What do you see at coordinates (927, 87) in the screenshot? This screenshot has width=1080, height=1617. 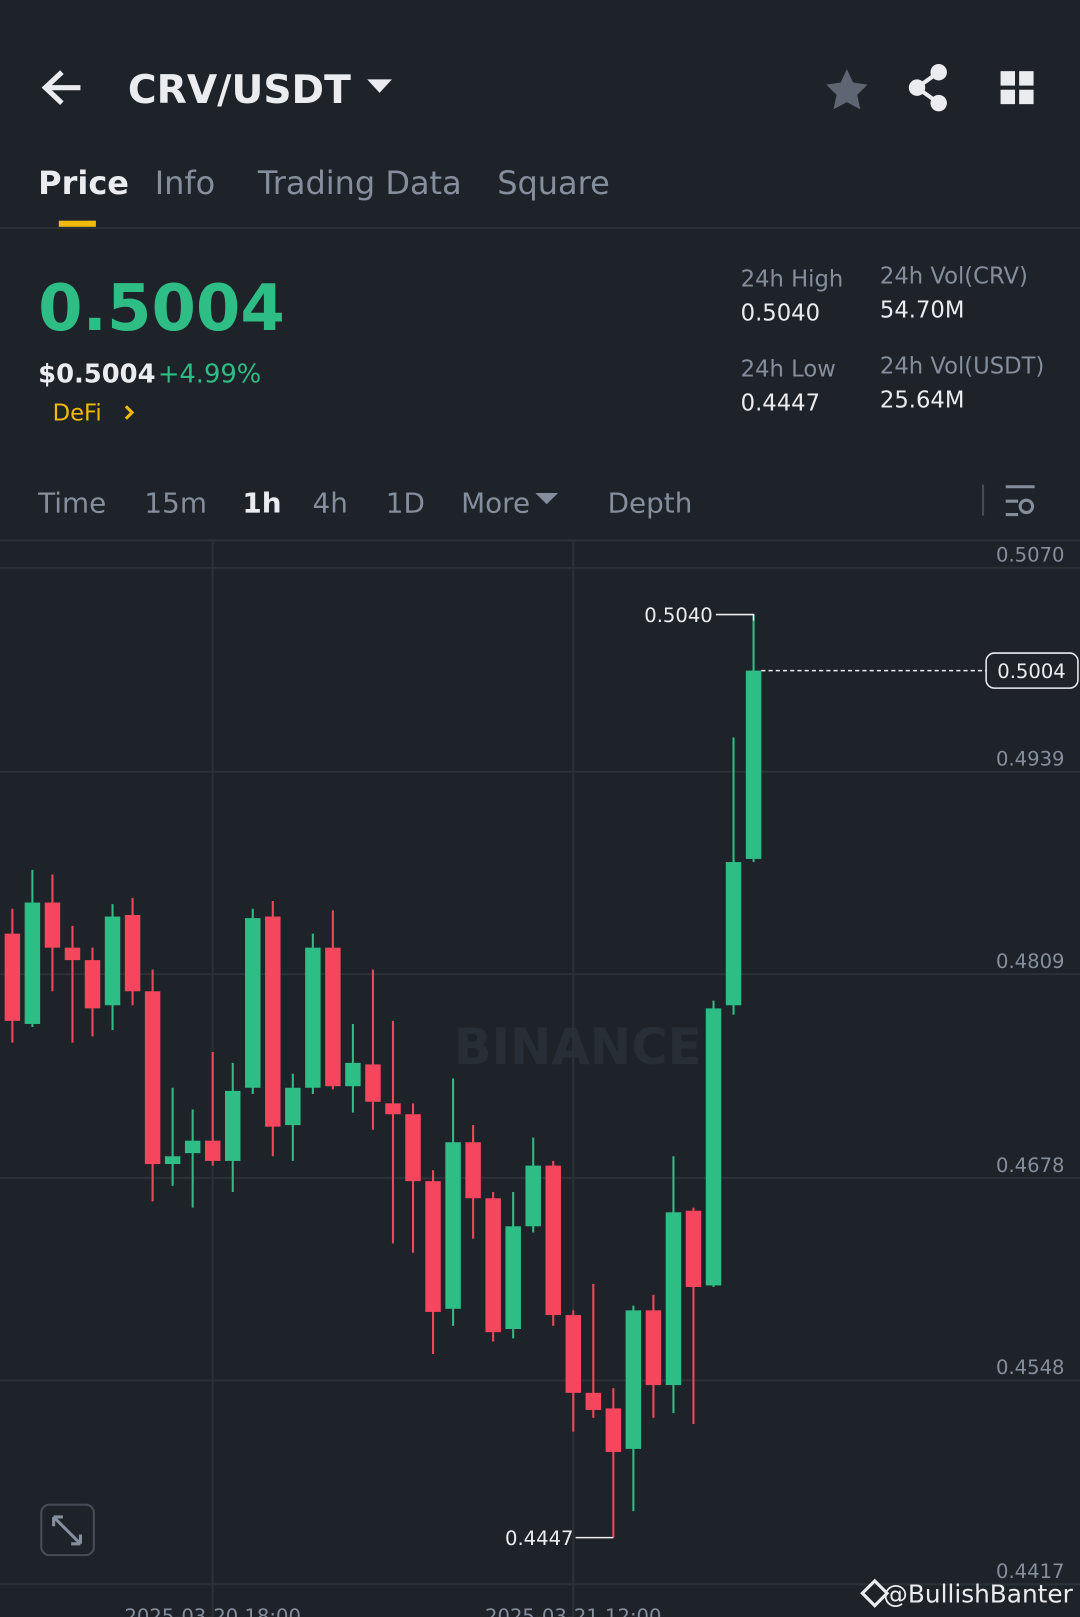 I see `share-icon` at bounding box center [927, 87].